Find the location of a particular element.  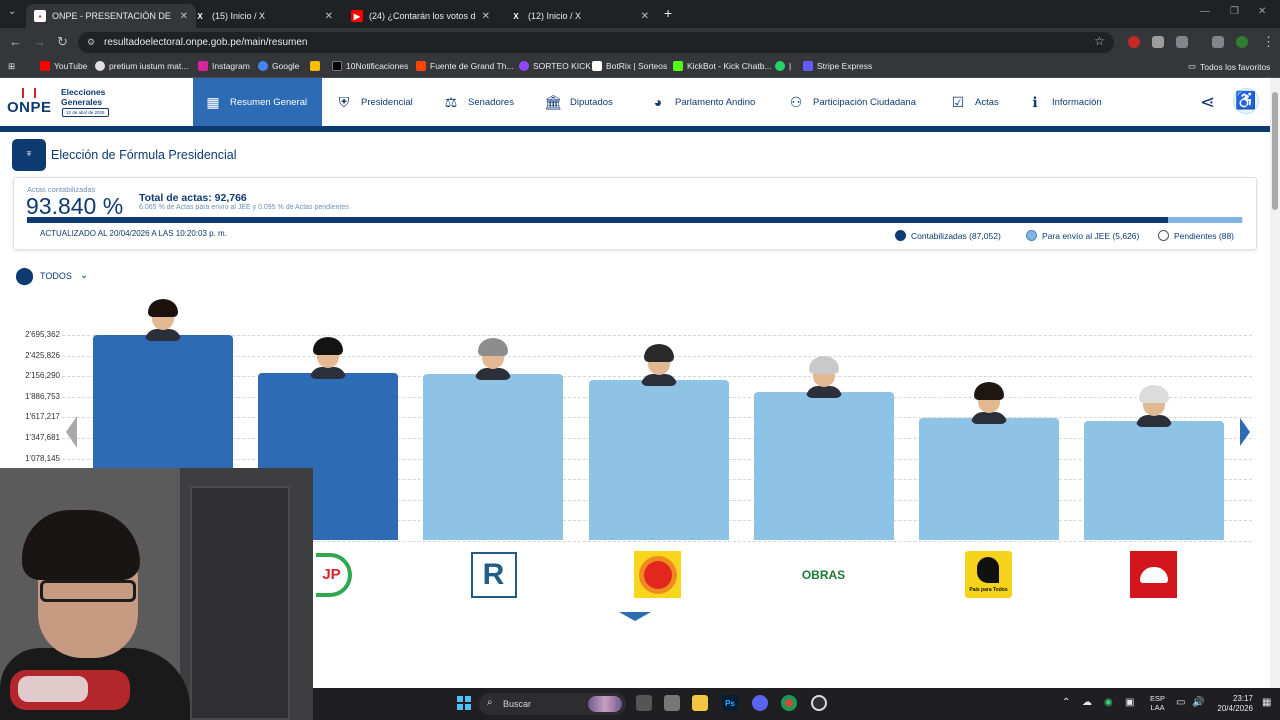

menu-diputados: 🏛 Diputados is located at coordinates (578, 102).